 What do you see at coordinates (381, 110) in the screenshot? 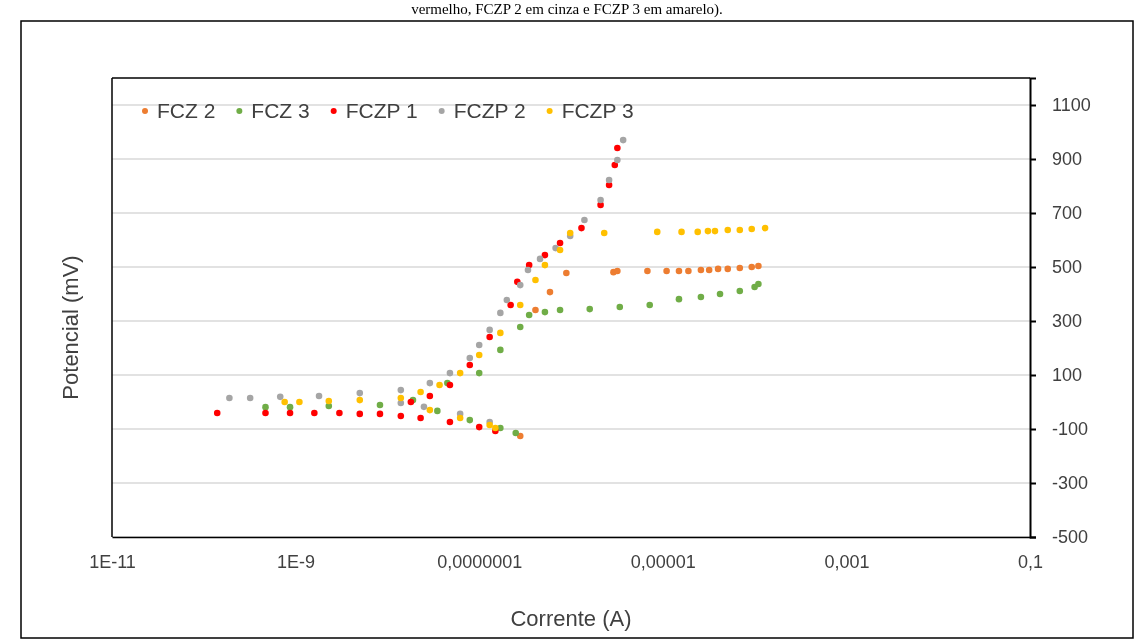
I see `legend-label: FCZP 1` at bounding box center [381, 110].